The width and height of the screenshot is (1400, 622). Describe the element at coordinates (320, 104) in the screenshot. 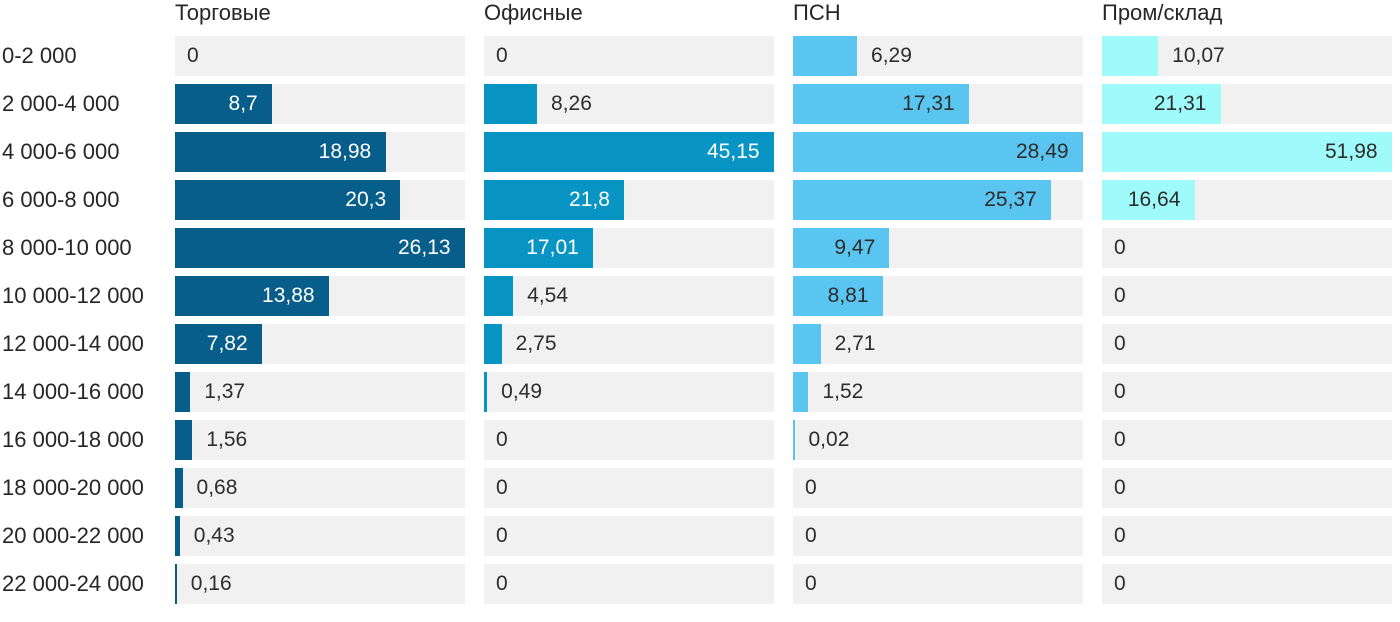

I see `bar-track: 8,7` at that location.